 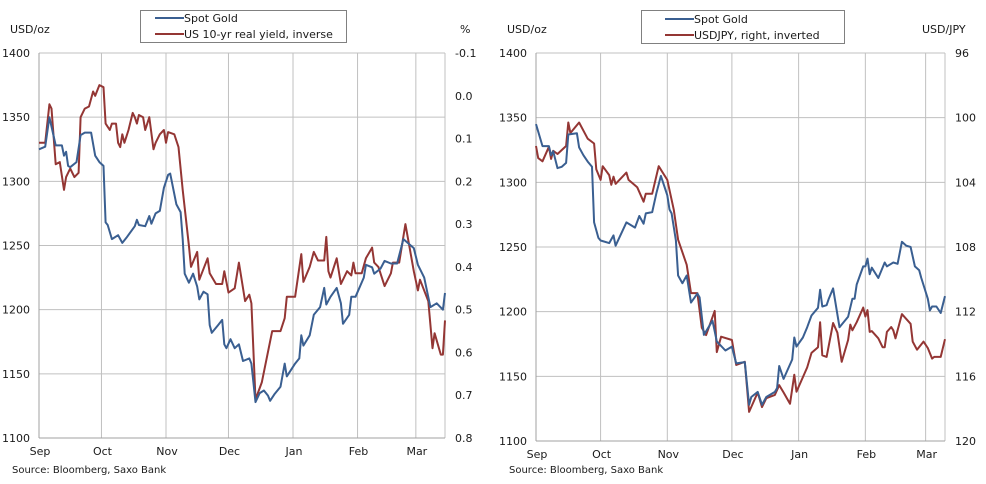 What do you see at coordinates (965, 441) in the screenshot?
I see `y-tick-right: 120` at bounding box center [965, 441].